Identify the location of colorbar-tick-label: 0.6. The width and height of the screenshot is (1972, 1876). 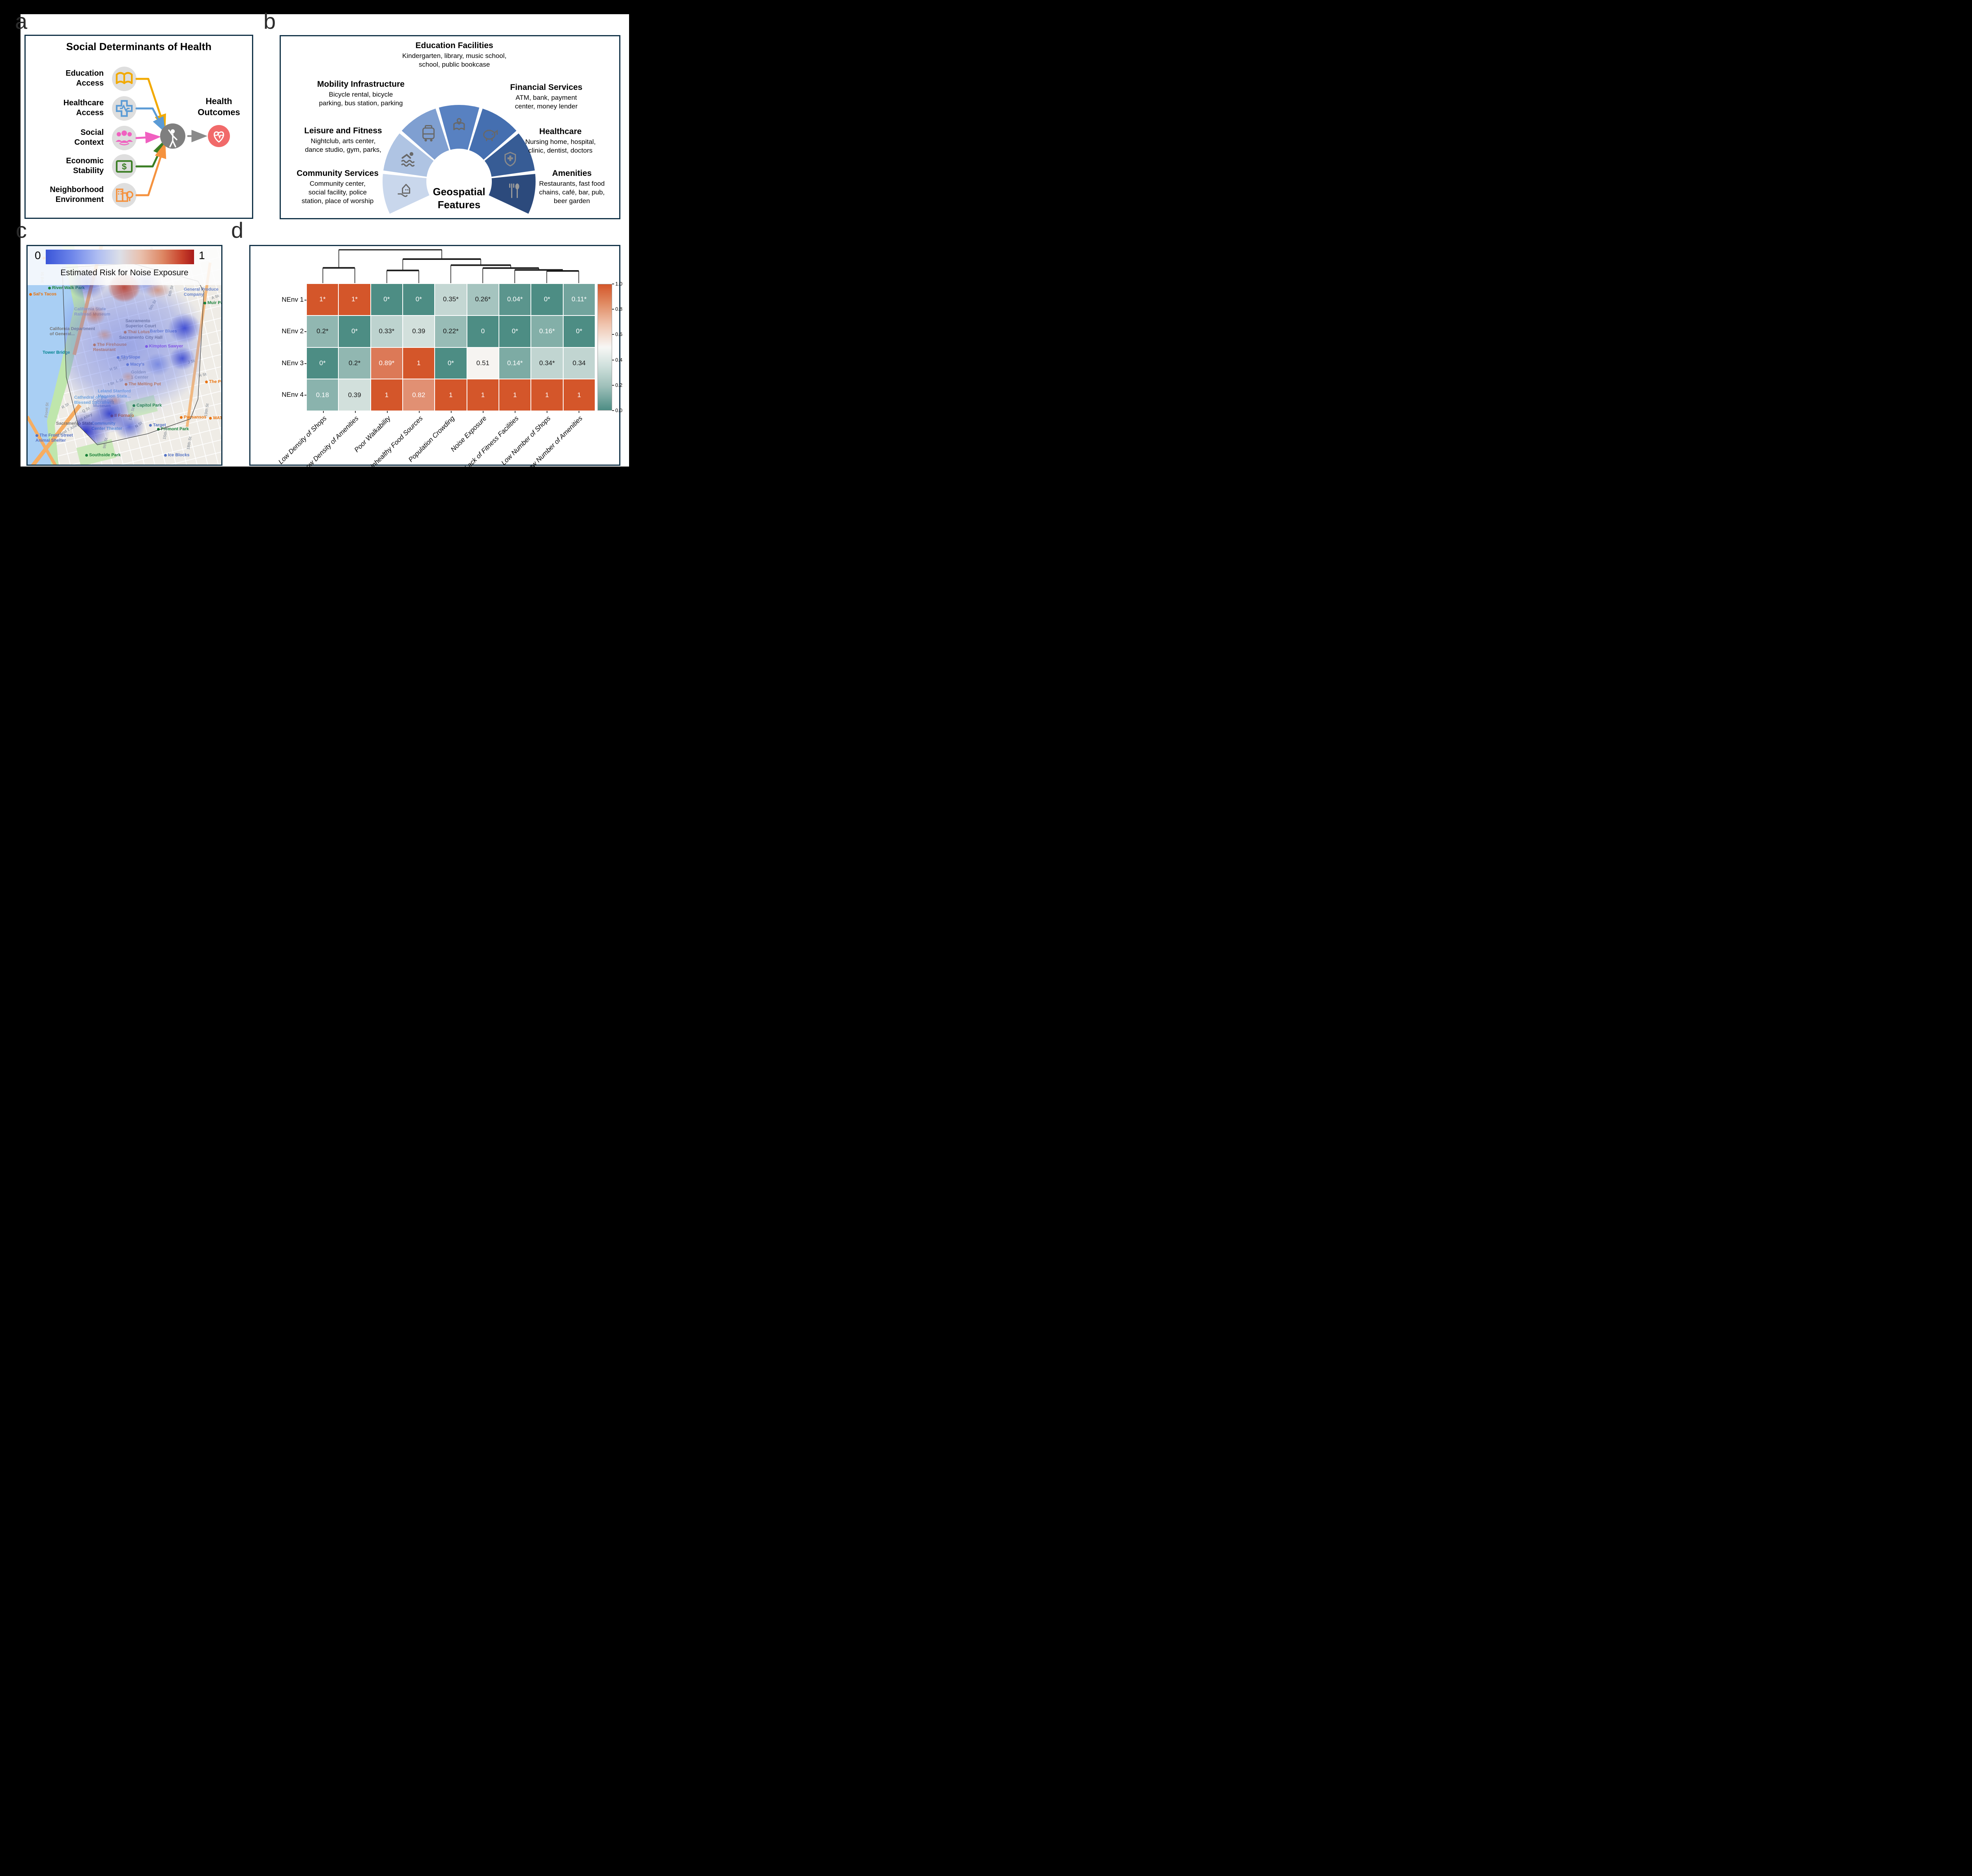
(619, 334).